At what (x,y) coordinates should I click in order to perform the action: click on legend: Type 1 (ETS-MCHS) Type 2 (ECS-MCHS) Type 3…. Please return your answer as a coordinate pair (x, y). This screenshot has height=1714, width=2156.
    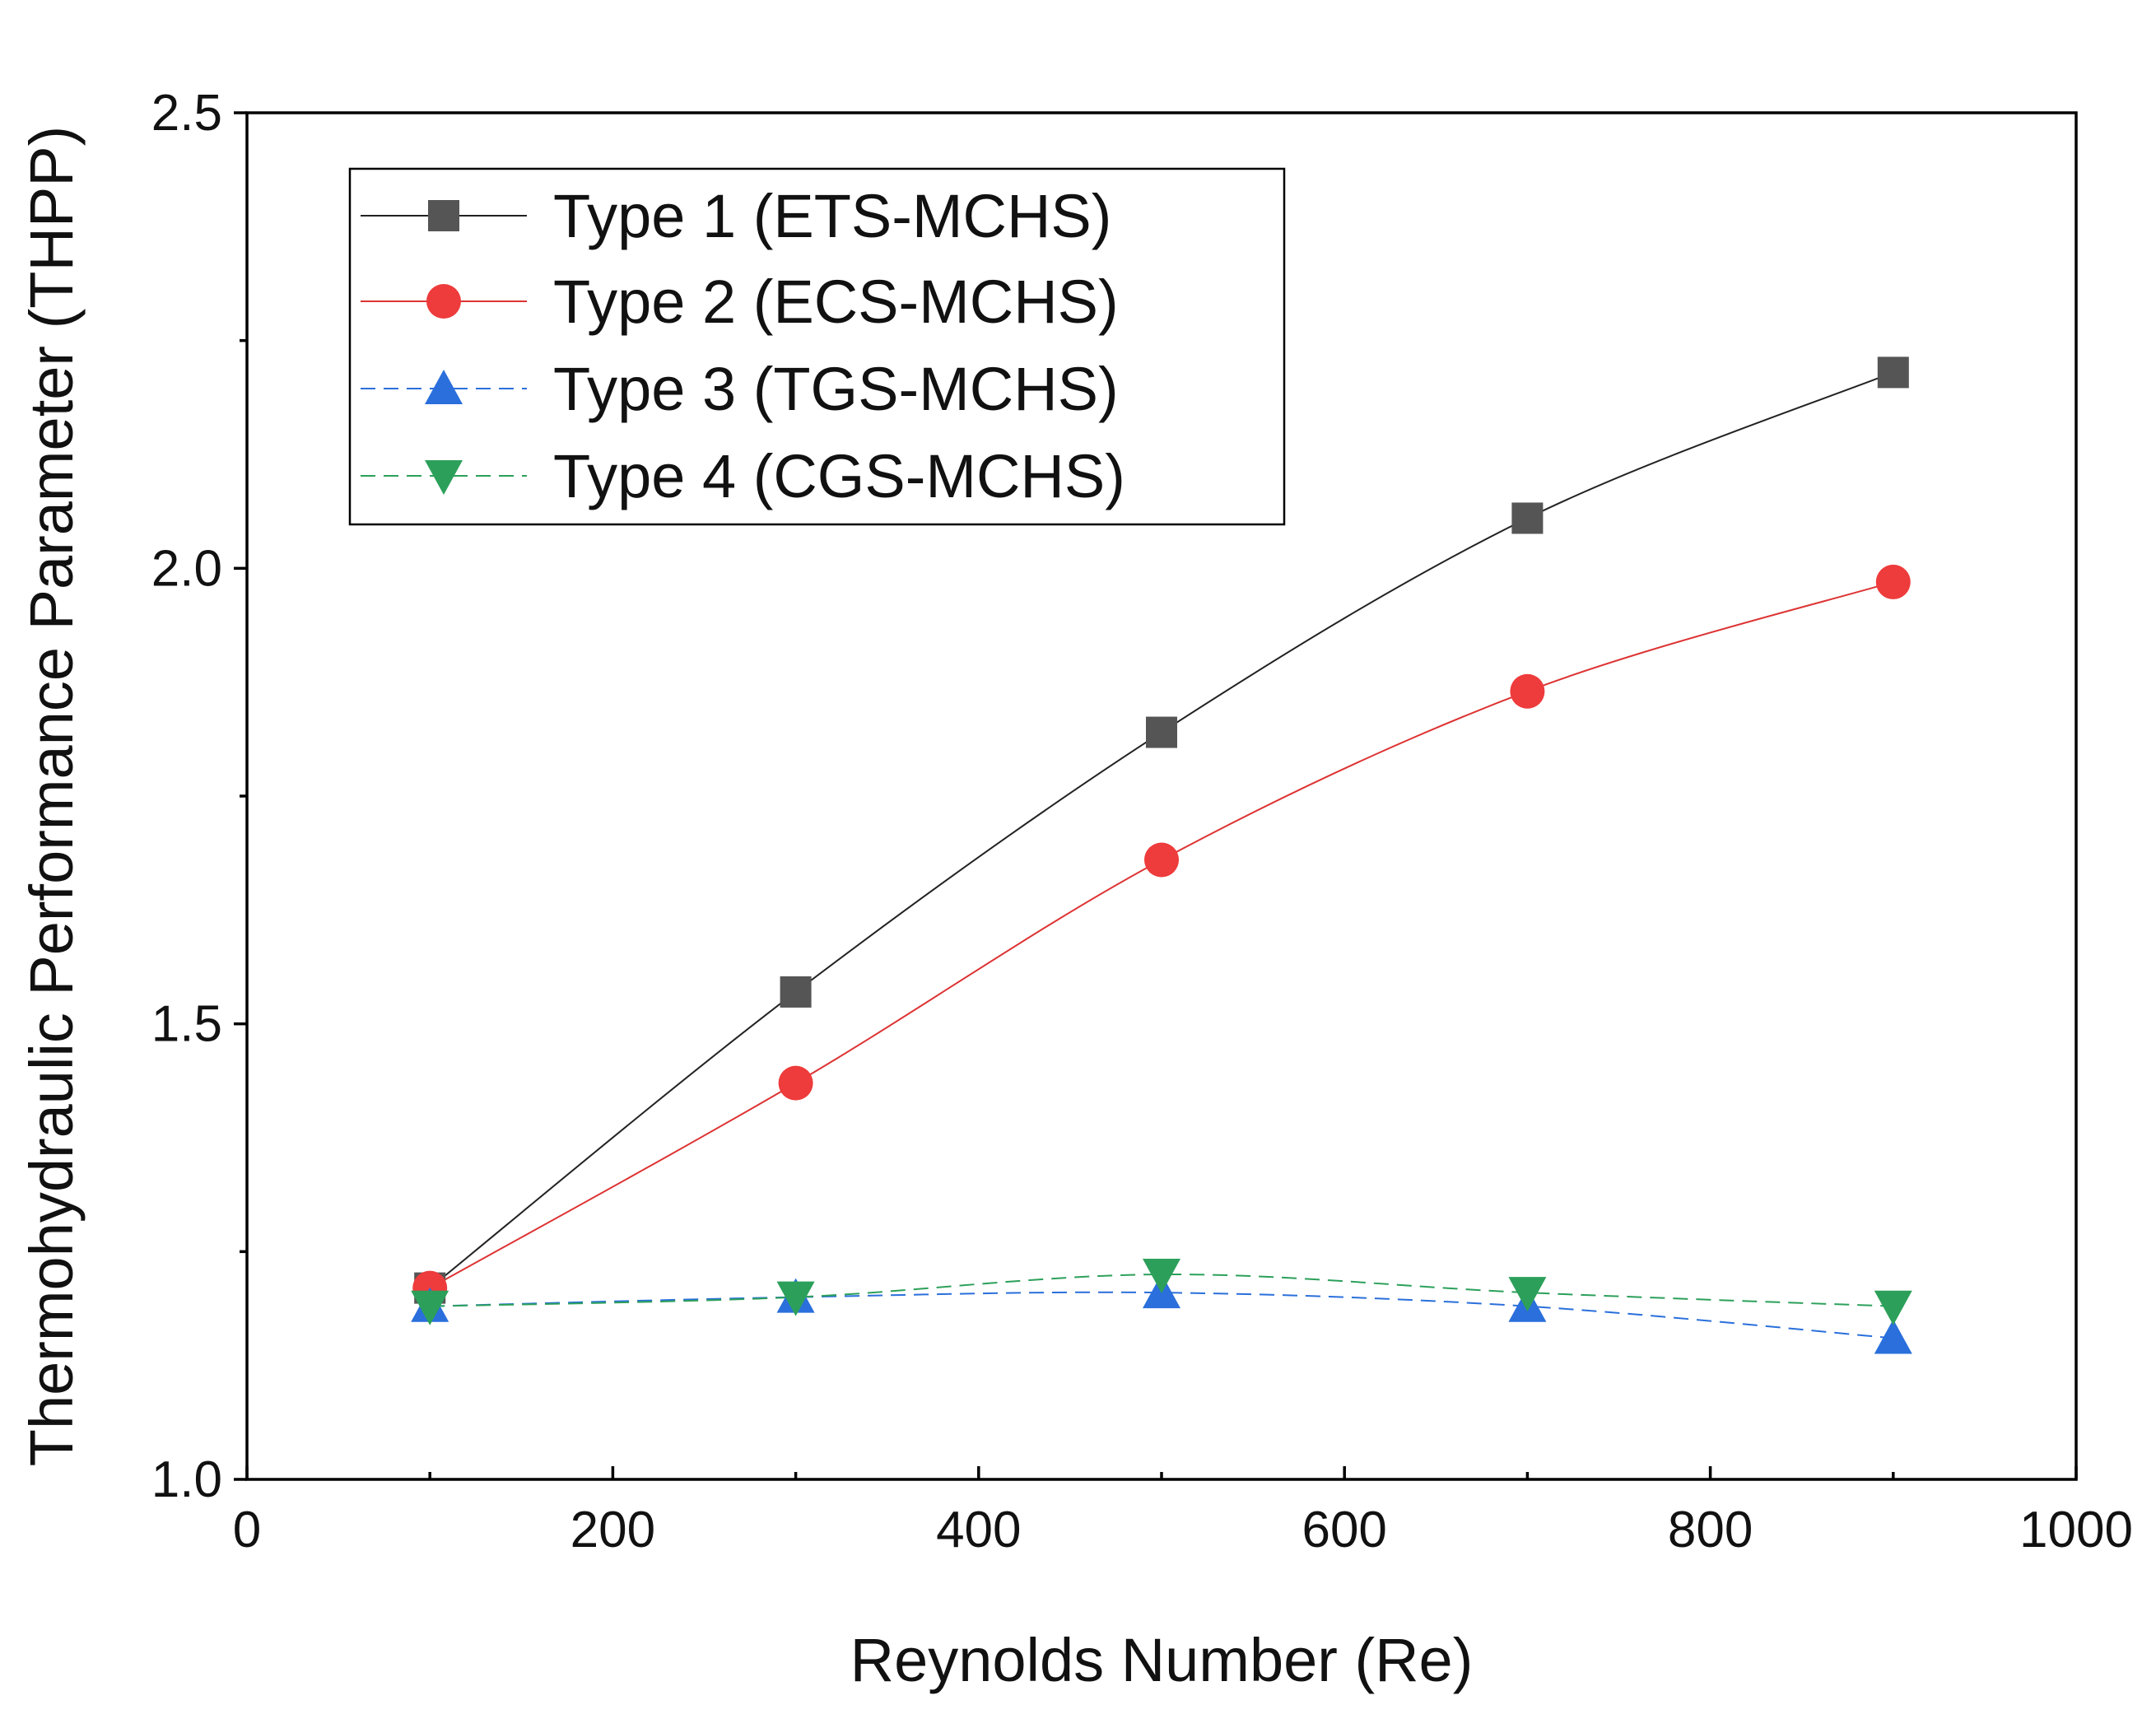
    Looking at the image, I should click on (817, 346).